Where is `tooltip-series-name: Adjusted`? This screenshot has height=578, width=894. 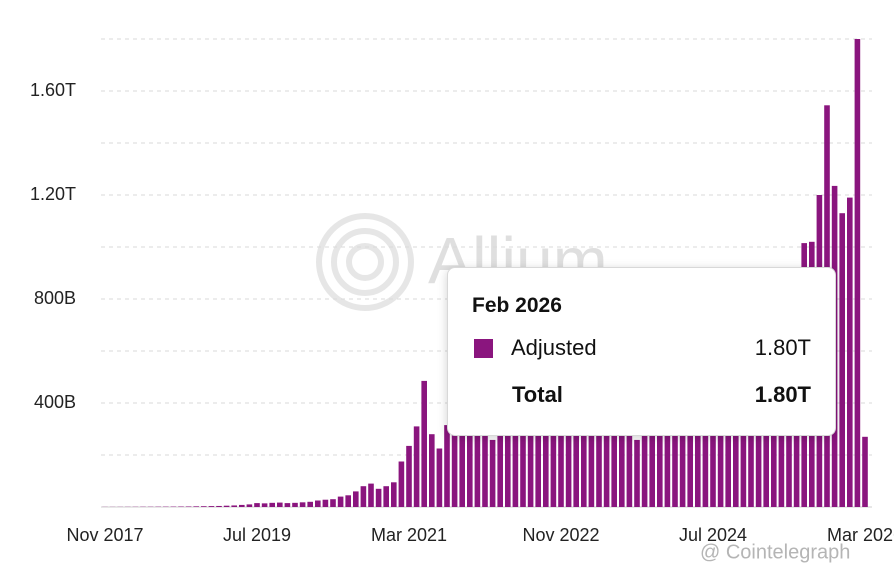 tooltip-series-name: Adjusted is located at coordinates (554, 347).